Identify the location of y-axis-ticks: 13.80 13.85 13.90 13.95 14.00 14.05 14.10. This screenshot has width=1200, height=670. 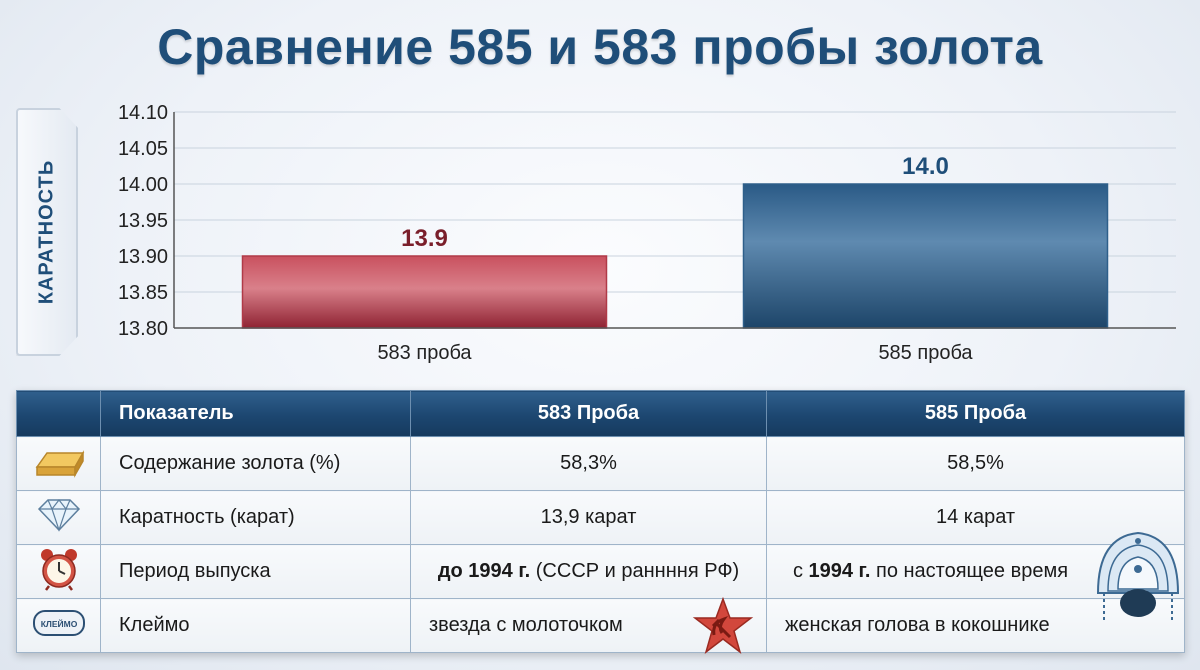
(143, 221).